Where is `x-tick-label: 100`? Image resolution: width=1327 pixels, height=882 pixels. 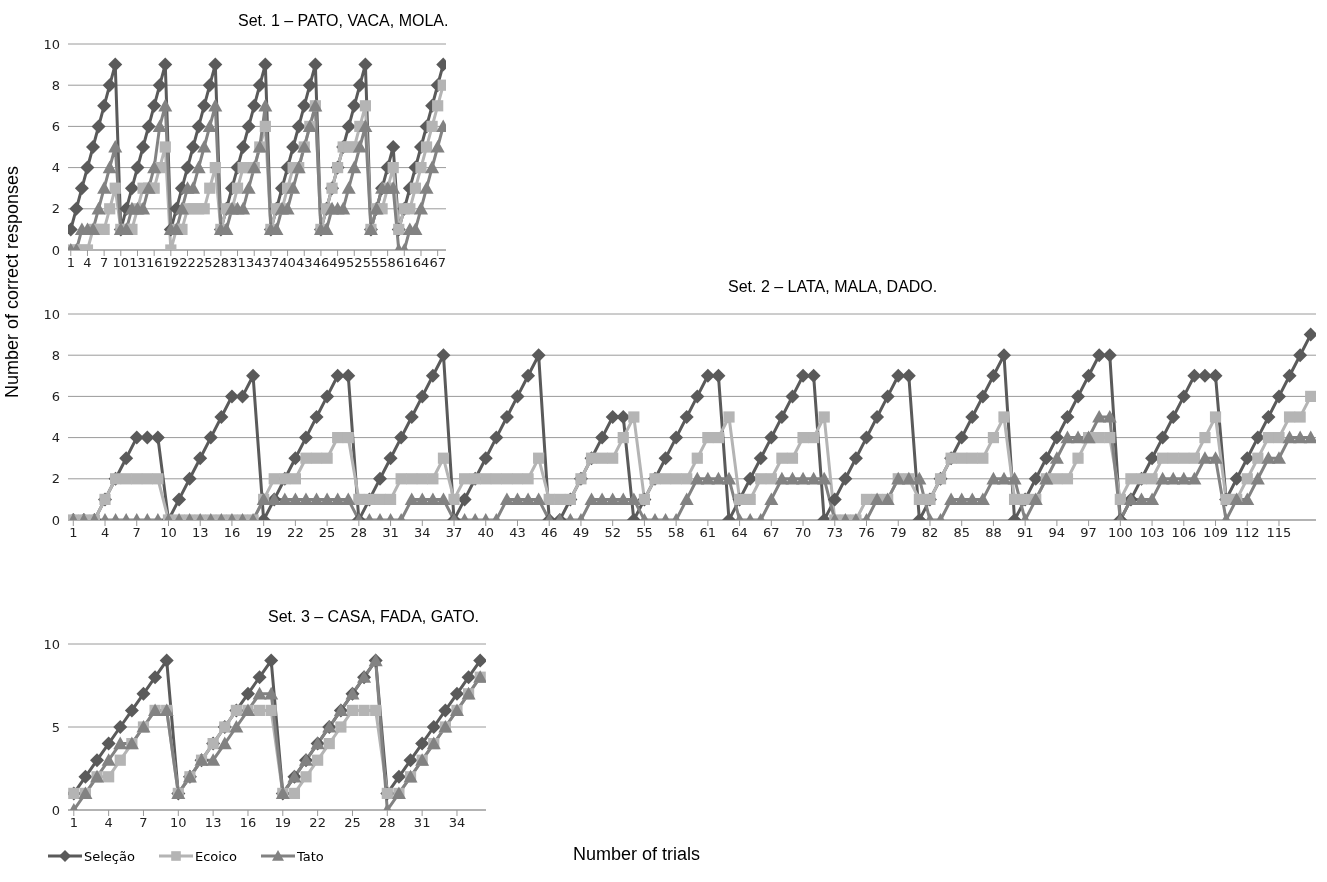
x-tick-label: 100 is located at coordinates (1120, 533).